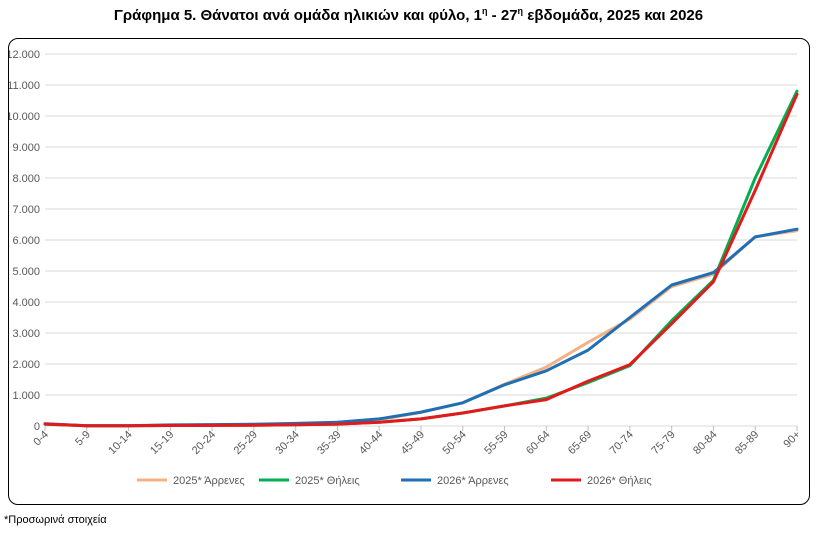  Describe the element at coordinates (327, 481) in the screenshot. I see `legend-label: 2025* Θήλεις` at that location.